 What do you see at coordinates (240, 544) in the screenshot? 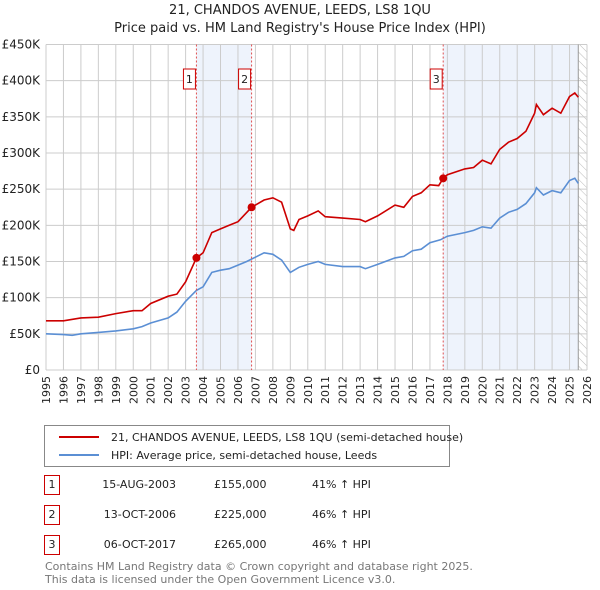
I see `transaction-price: £265,000` at bounding box center [240, 544].